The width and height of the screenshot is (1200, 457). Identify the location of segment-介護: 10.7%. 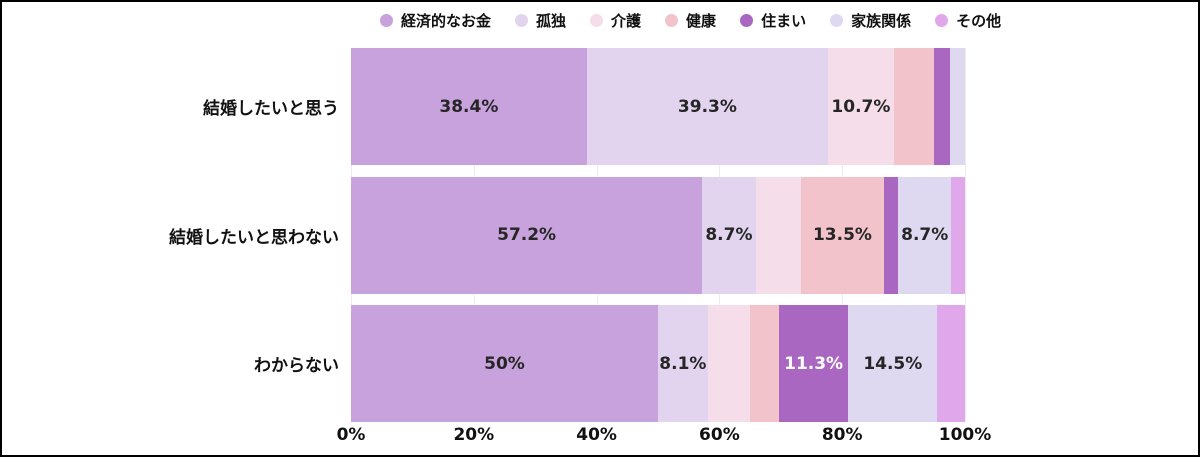
(861, 106).